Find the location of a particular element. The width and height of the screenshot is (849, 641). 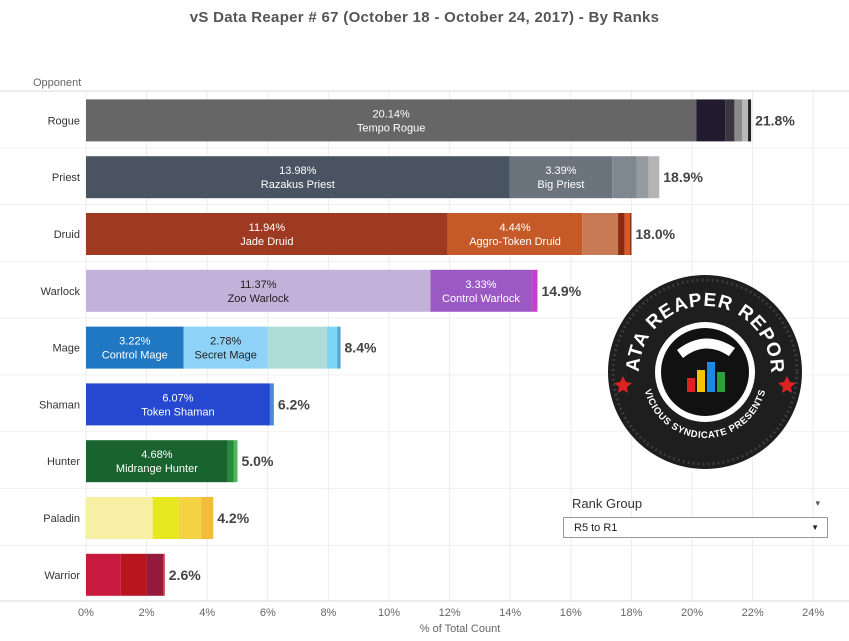

x-tick-label: 14% is located at coordinates (510, 613).